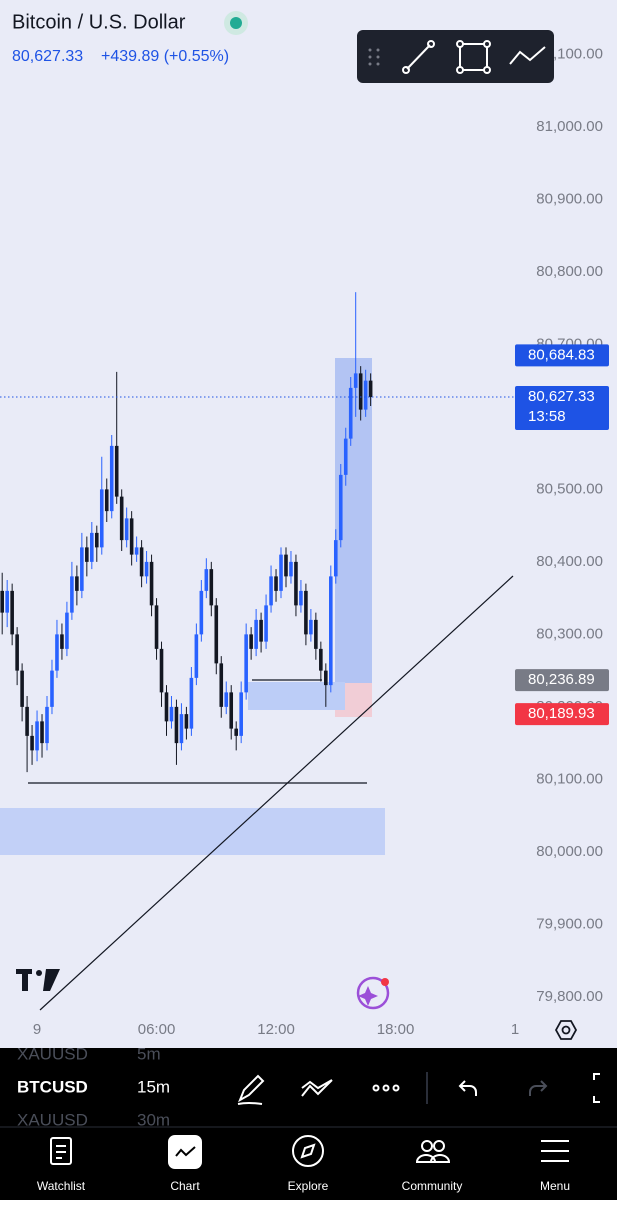 The width and height of the screenshot is (617, 1205). Describe the element at coordinates (569, 271) in the screenshot. I see `y-tick-label: 80,800.00` at that location.